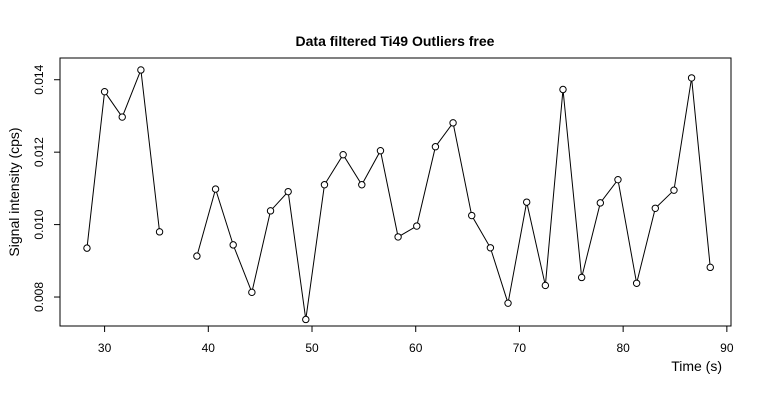 The width and height of the screenshot is (760, 405). I want to click on y-tick-label: 0.010, so click(39, 224).